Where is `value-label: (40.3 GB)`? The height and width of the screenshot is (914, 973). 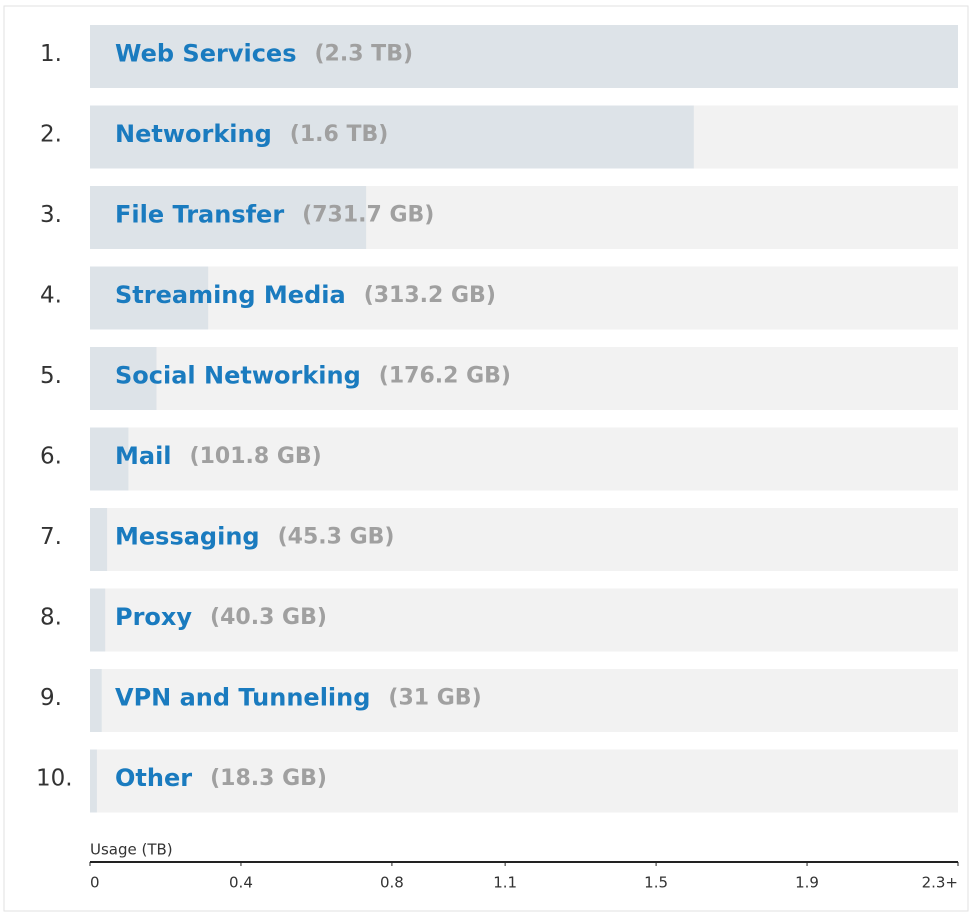
value-label: (40.3 GB) is located at coordinates (268, 617).